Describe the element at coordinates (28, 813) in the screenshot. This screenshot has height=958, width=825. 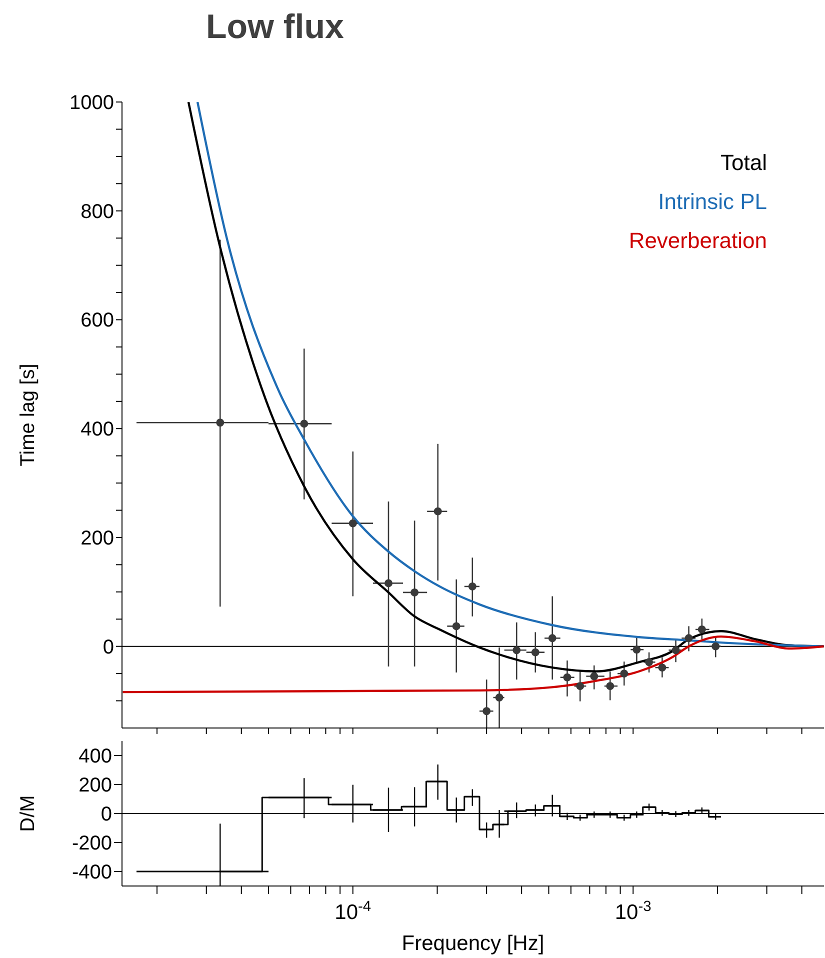
I see `y-axis-title: D/M` at that location.